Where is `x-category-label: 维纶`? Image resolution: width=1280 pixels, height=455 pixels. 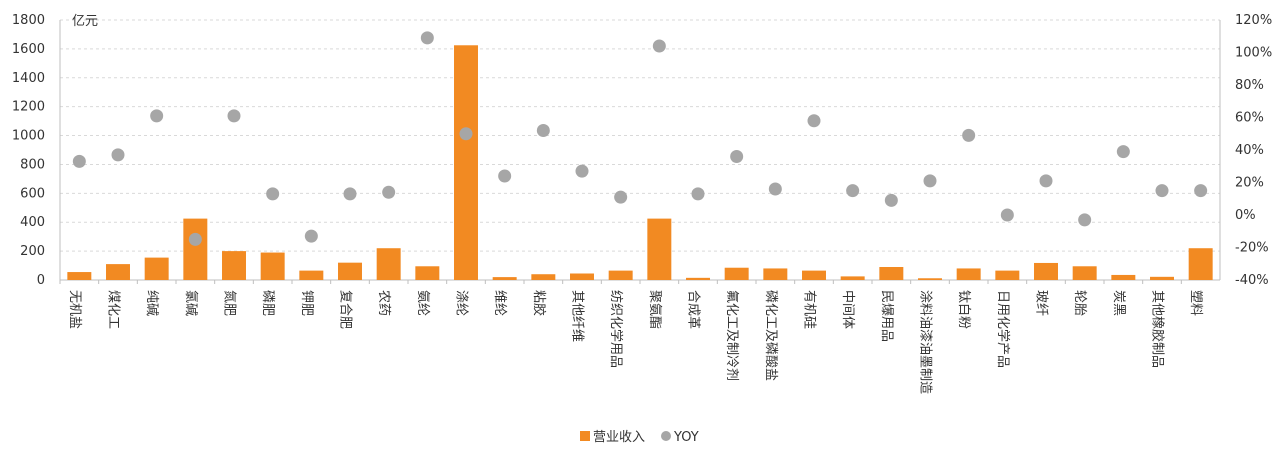 x-category-label: 维纶 is located at coordinates (499, 303).